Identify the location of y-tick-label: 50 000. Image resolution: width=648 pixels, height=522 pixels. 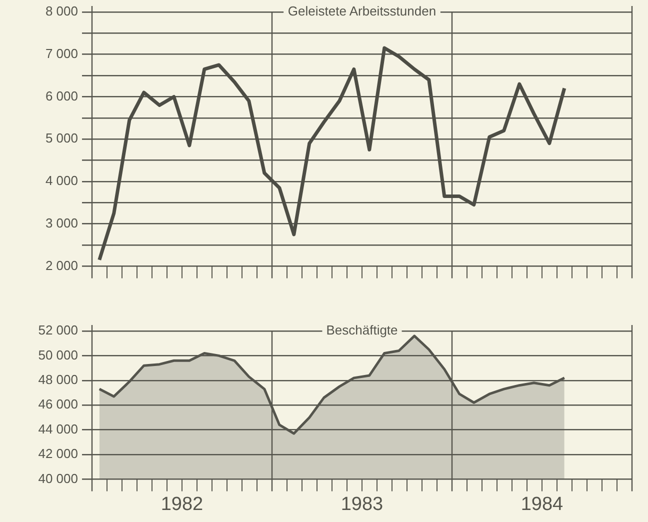
(58, 354).